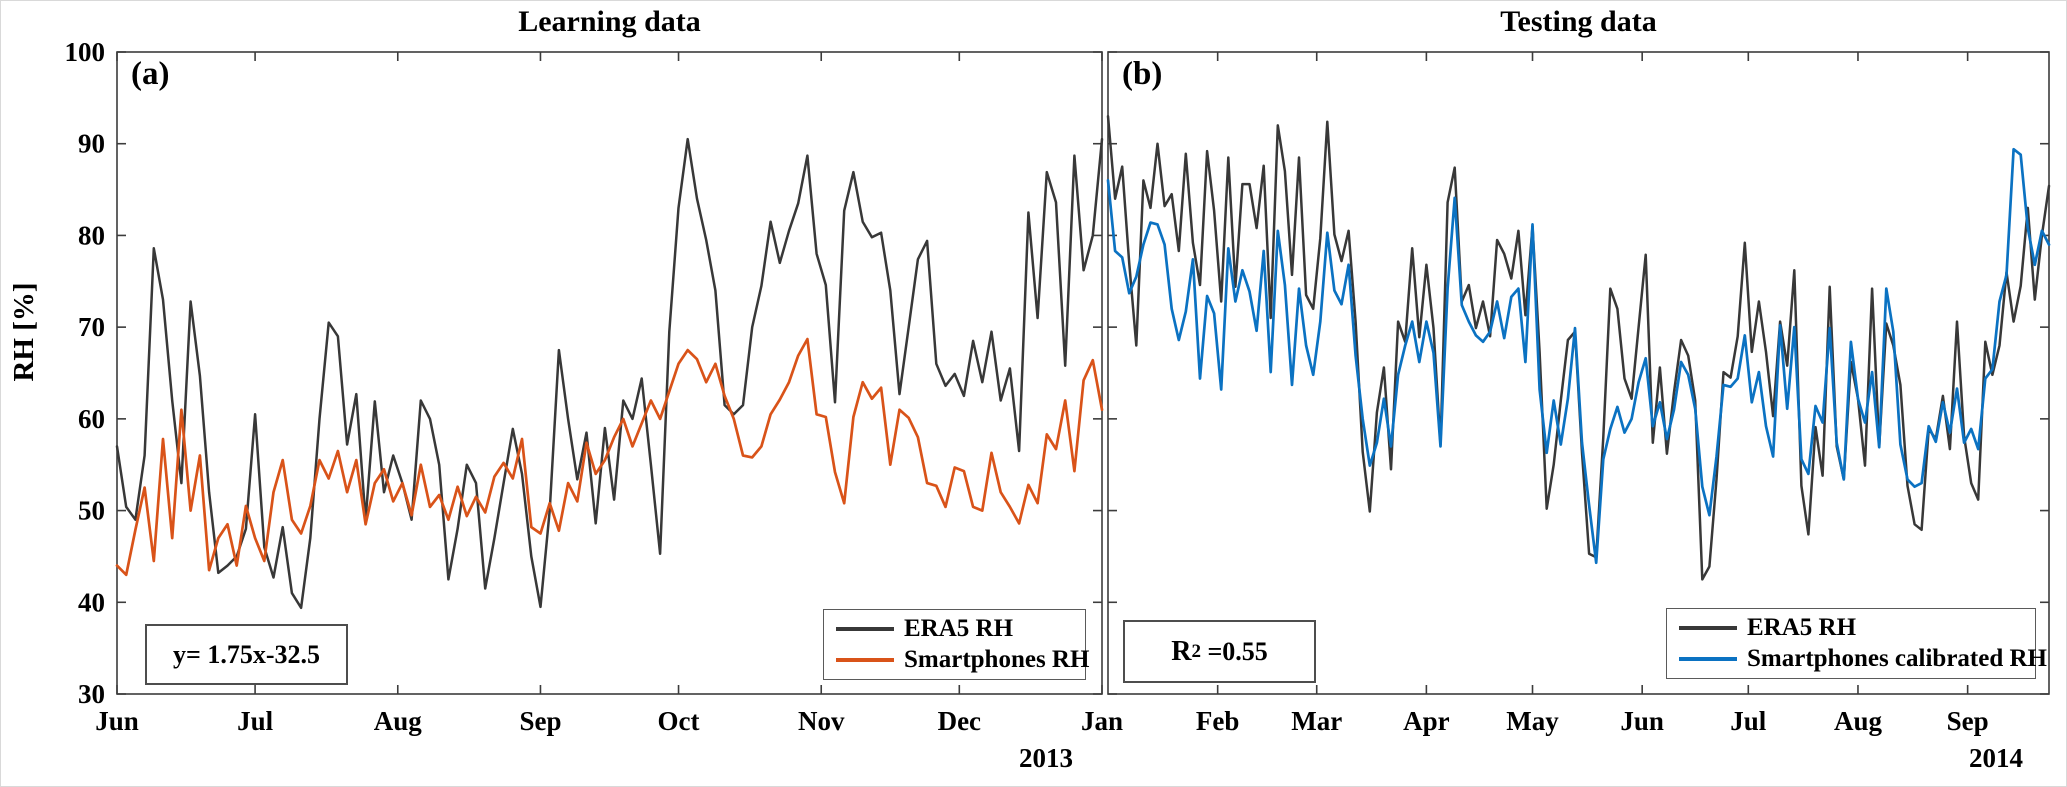 Image resolution: width=2067 pixels, height=787 pixels. What do you see at coordinates (1578, 21) in the screenshot?
I see `panel-b-title: Testing data` at bounding box center [1578, 21].